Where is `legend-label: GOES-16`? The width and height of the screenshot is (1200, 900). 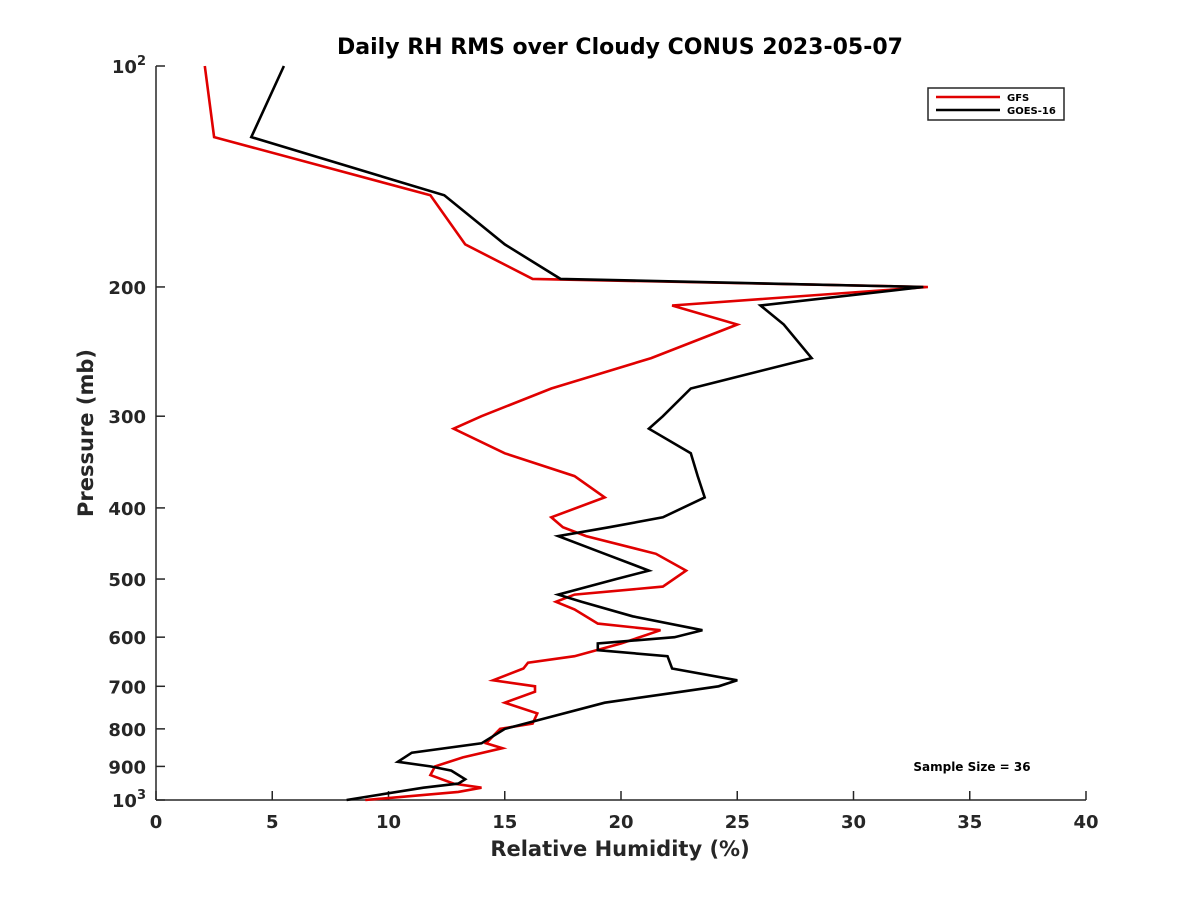
legend-label: GOES-16 is located at coordinates (1031, 111).